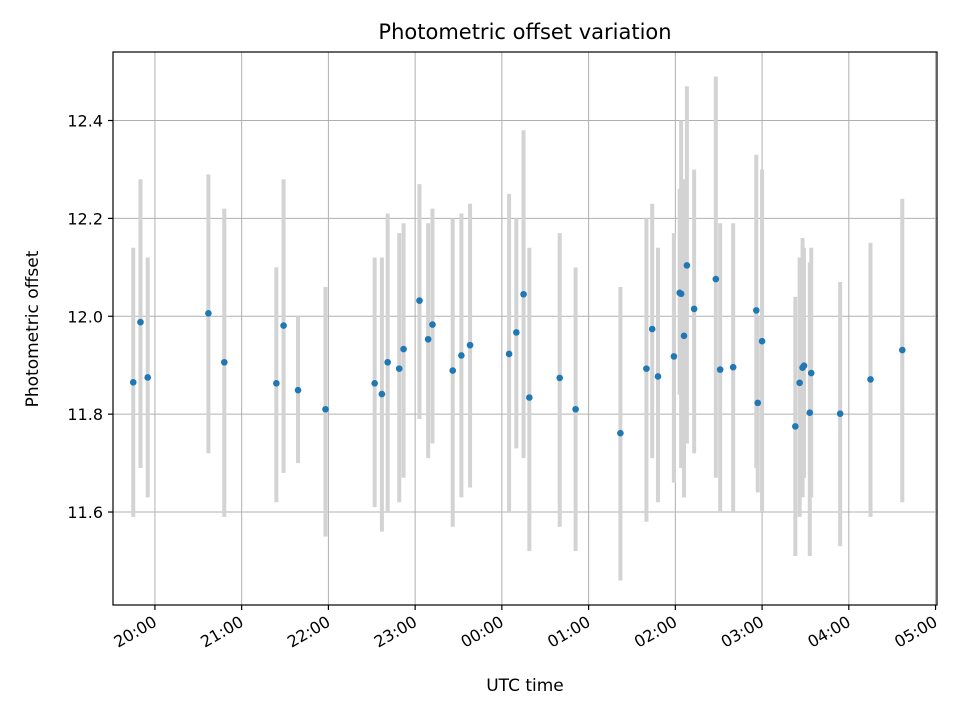  I want to click on y-axis-label: Photometric offset, so click(33, 328).